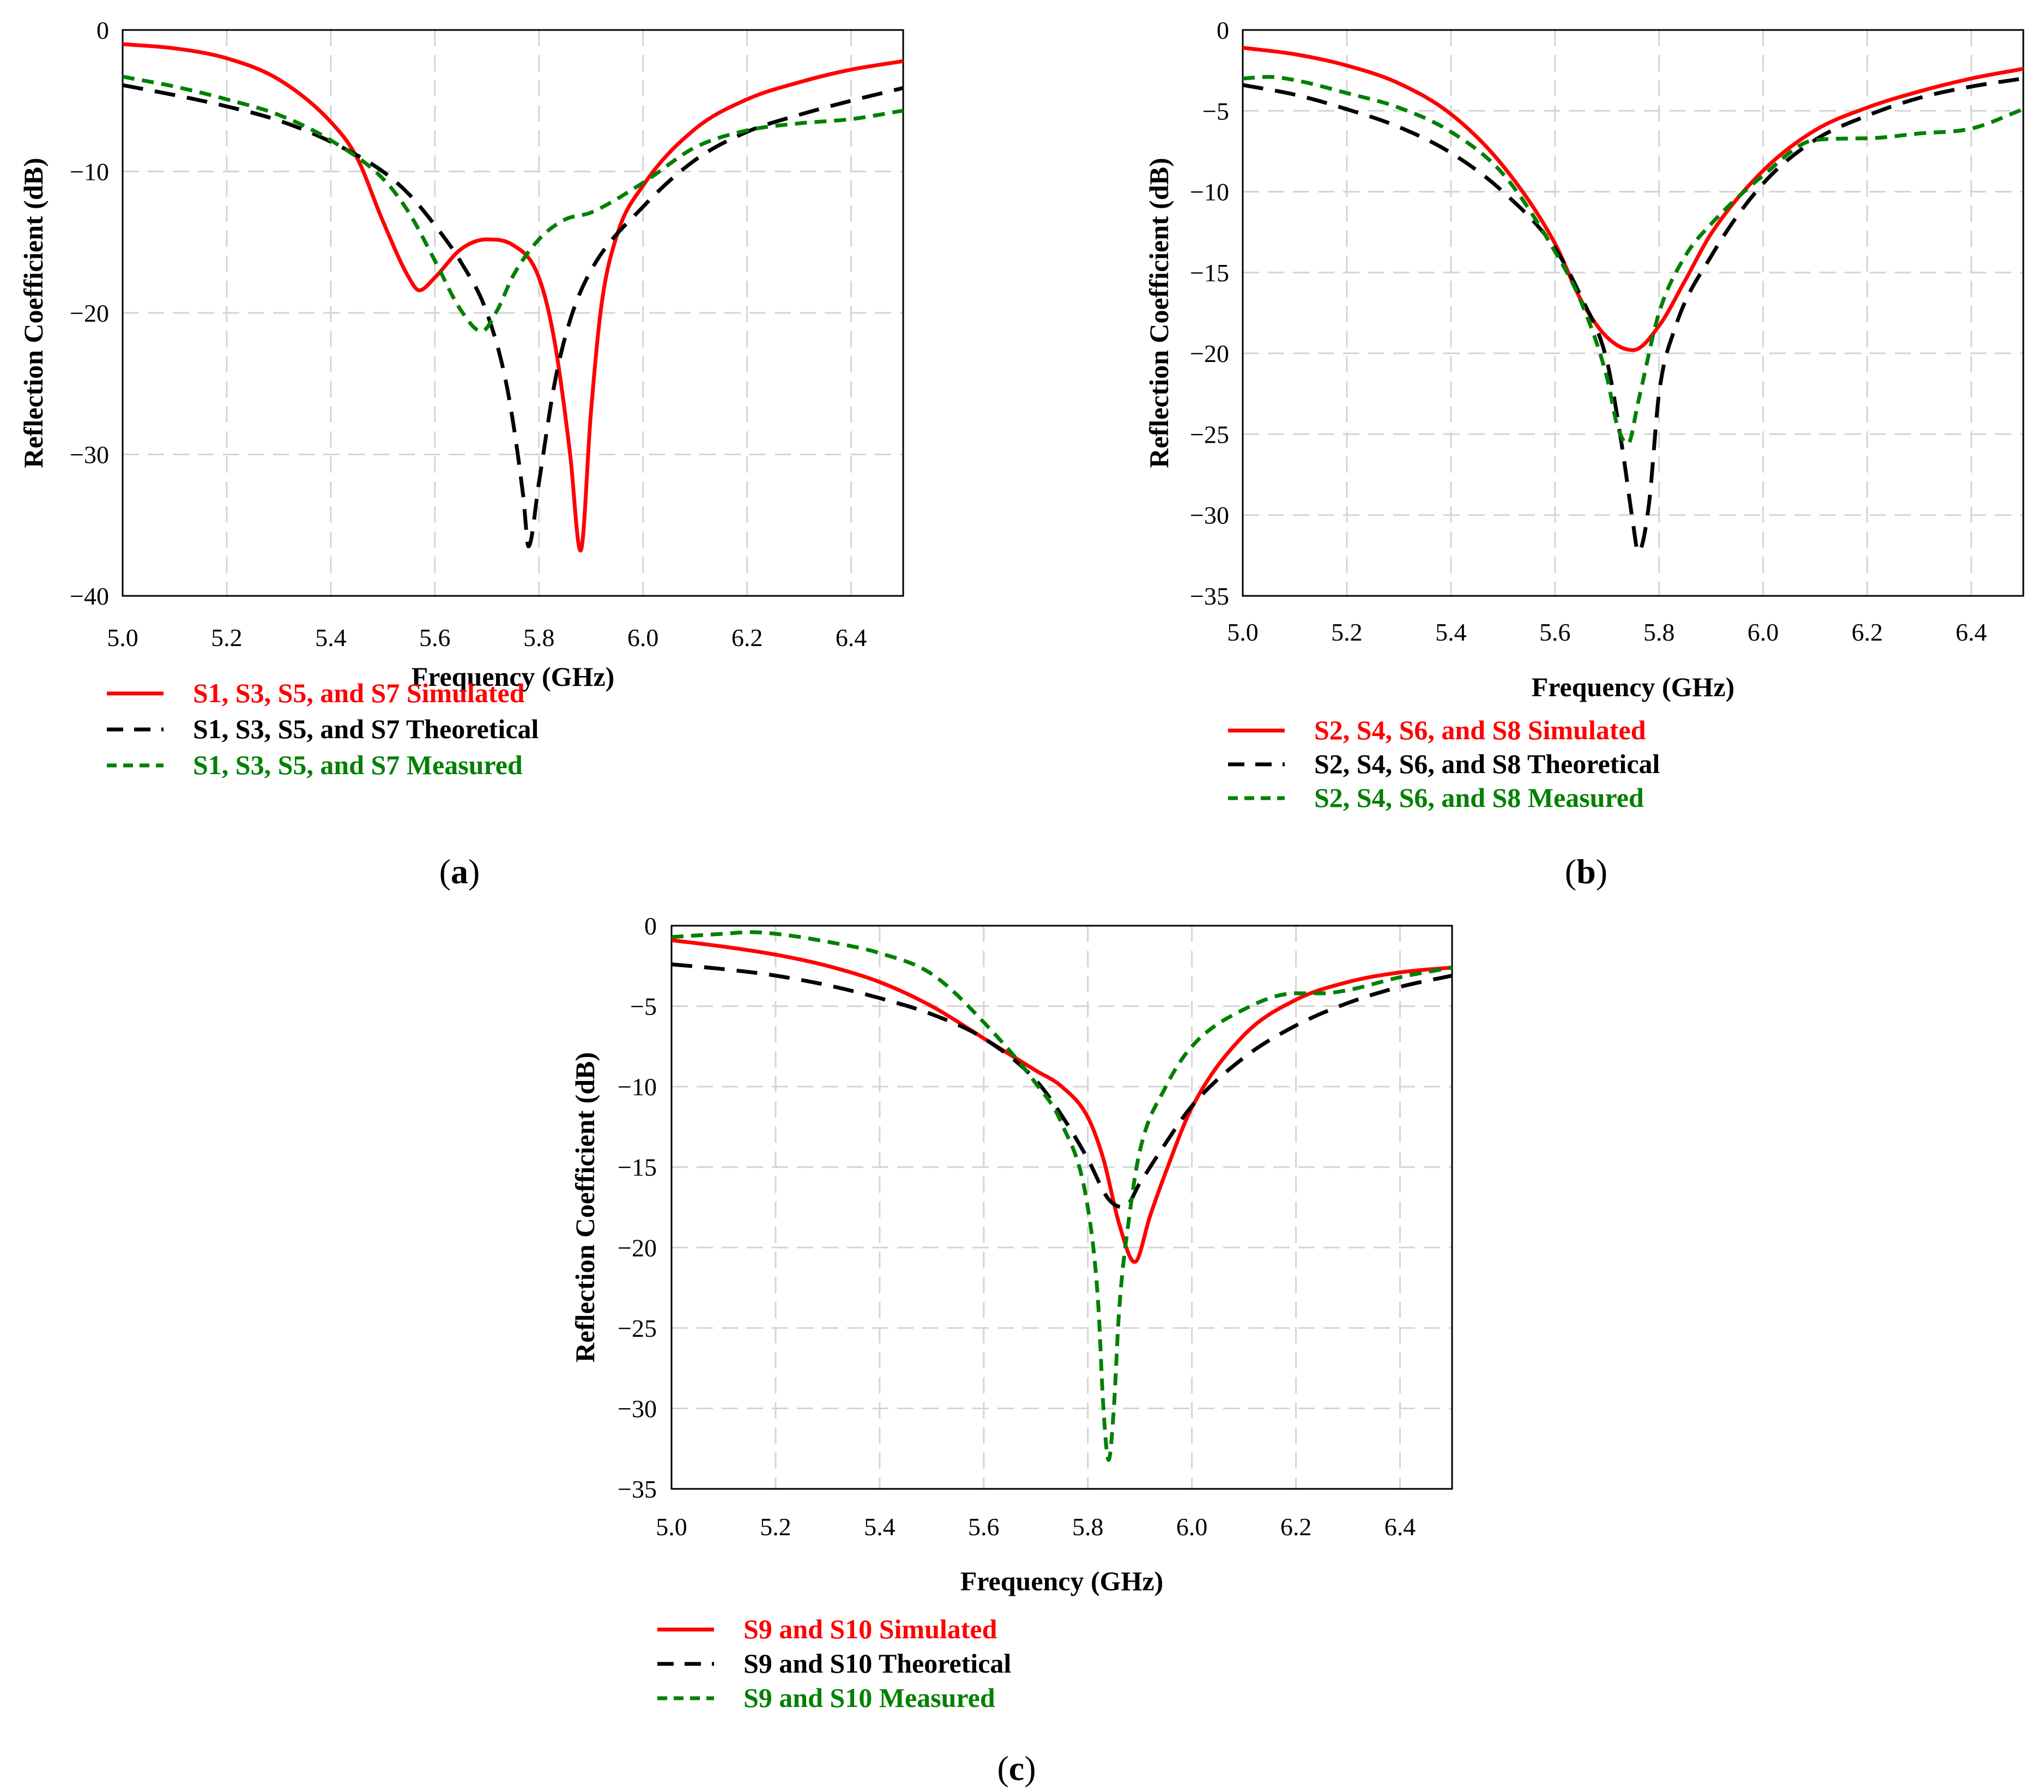  What do you see at coordinates (513, 676) in the screenshot?
I see `x-axis-label-a: Frequency (GHz)` at bounding box center [513, 676].